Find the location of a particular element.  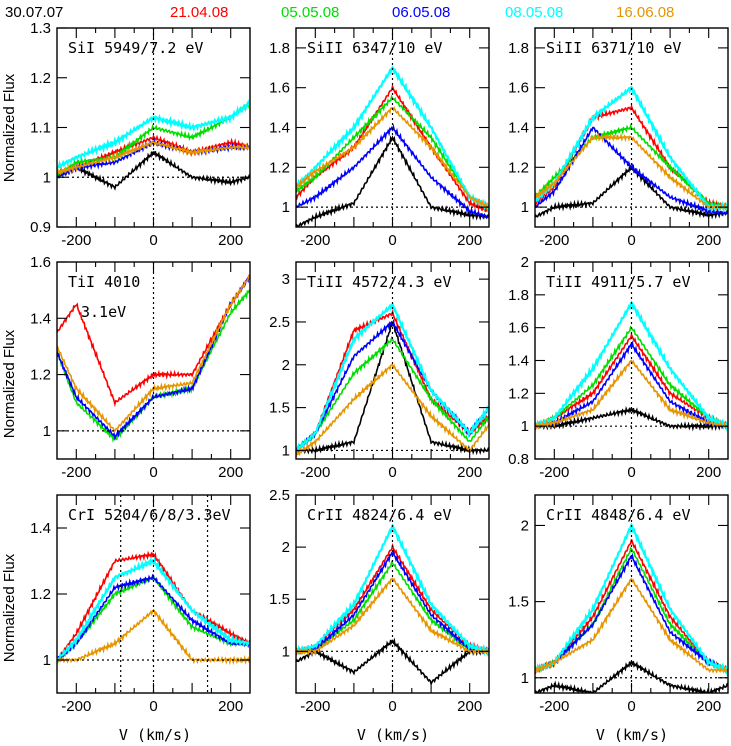

x-axis-label-col-1: V (km/s) is located at coordinates (155, 735).